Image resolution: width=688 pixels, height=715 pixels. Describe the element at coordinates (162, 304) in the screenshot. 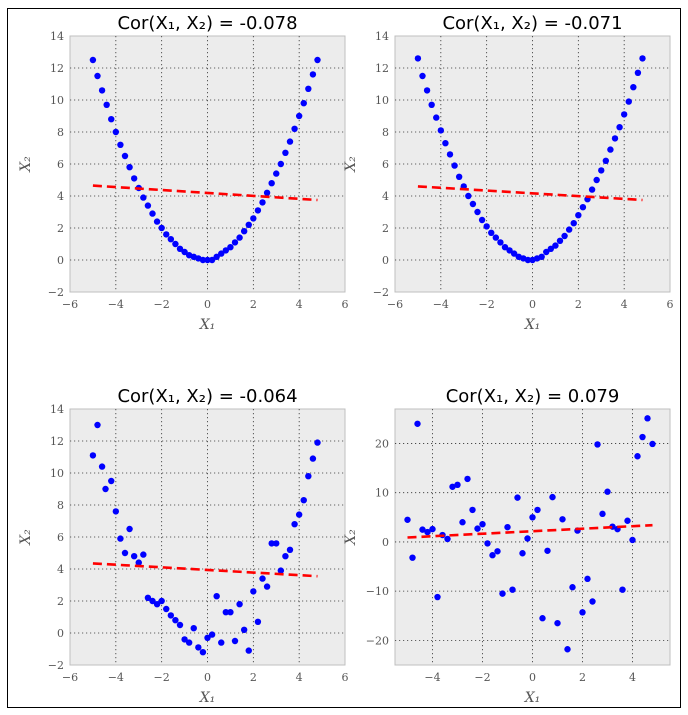

I see `x-tick-label: −2` at that location.